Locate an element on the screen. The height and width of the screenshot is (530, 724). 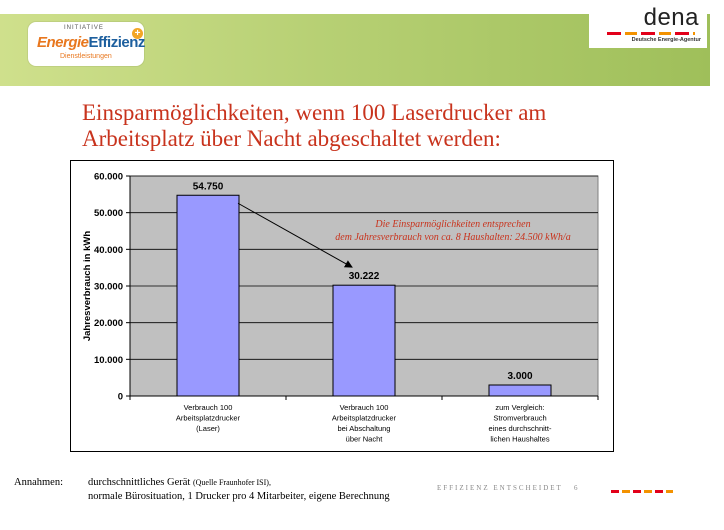
footer-source: (Quelle Fraunhofer ISI), is located at coordinates (231, 482).